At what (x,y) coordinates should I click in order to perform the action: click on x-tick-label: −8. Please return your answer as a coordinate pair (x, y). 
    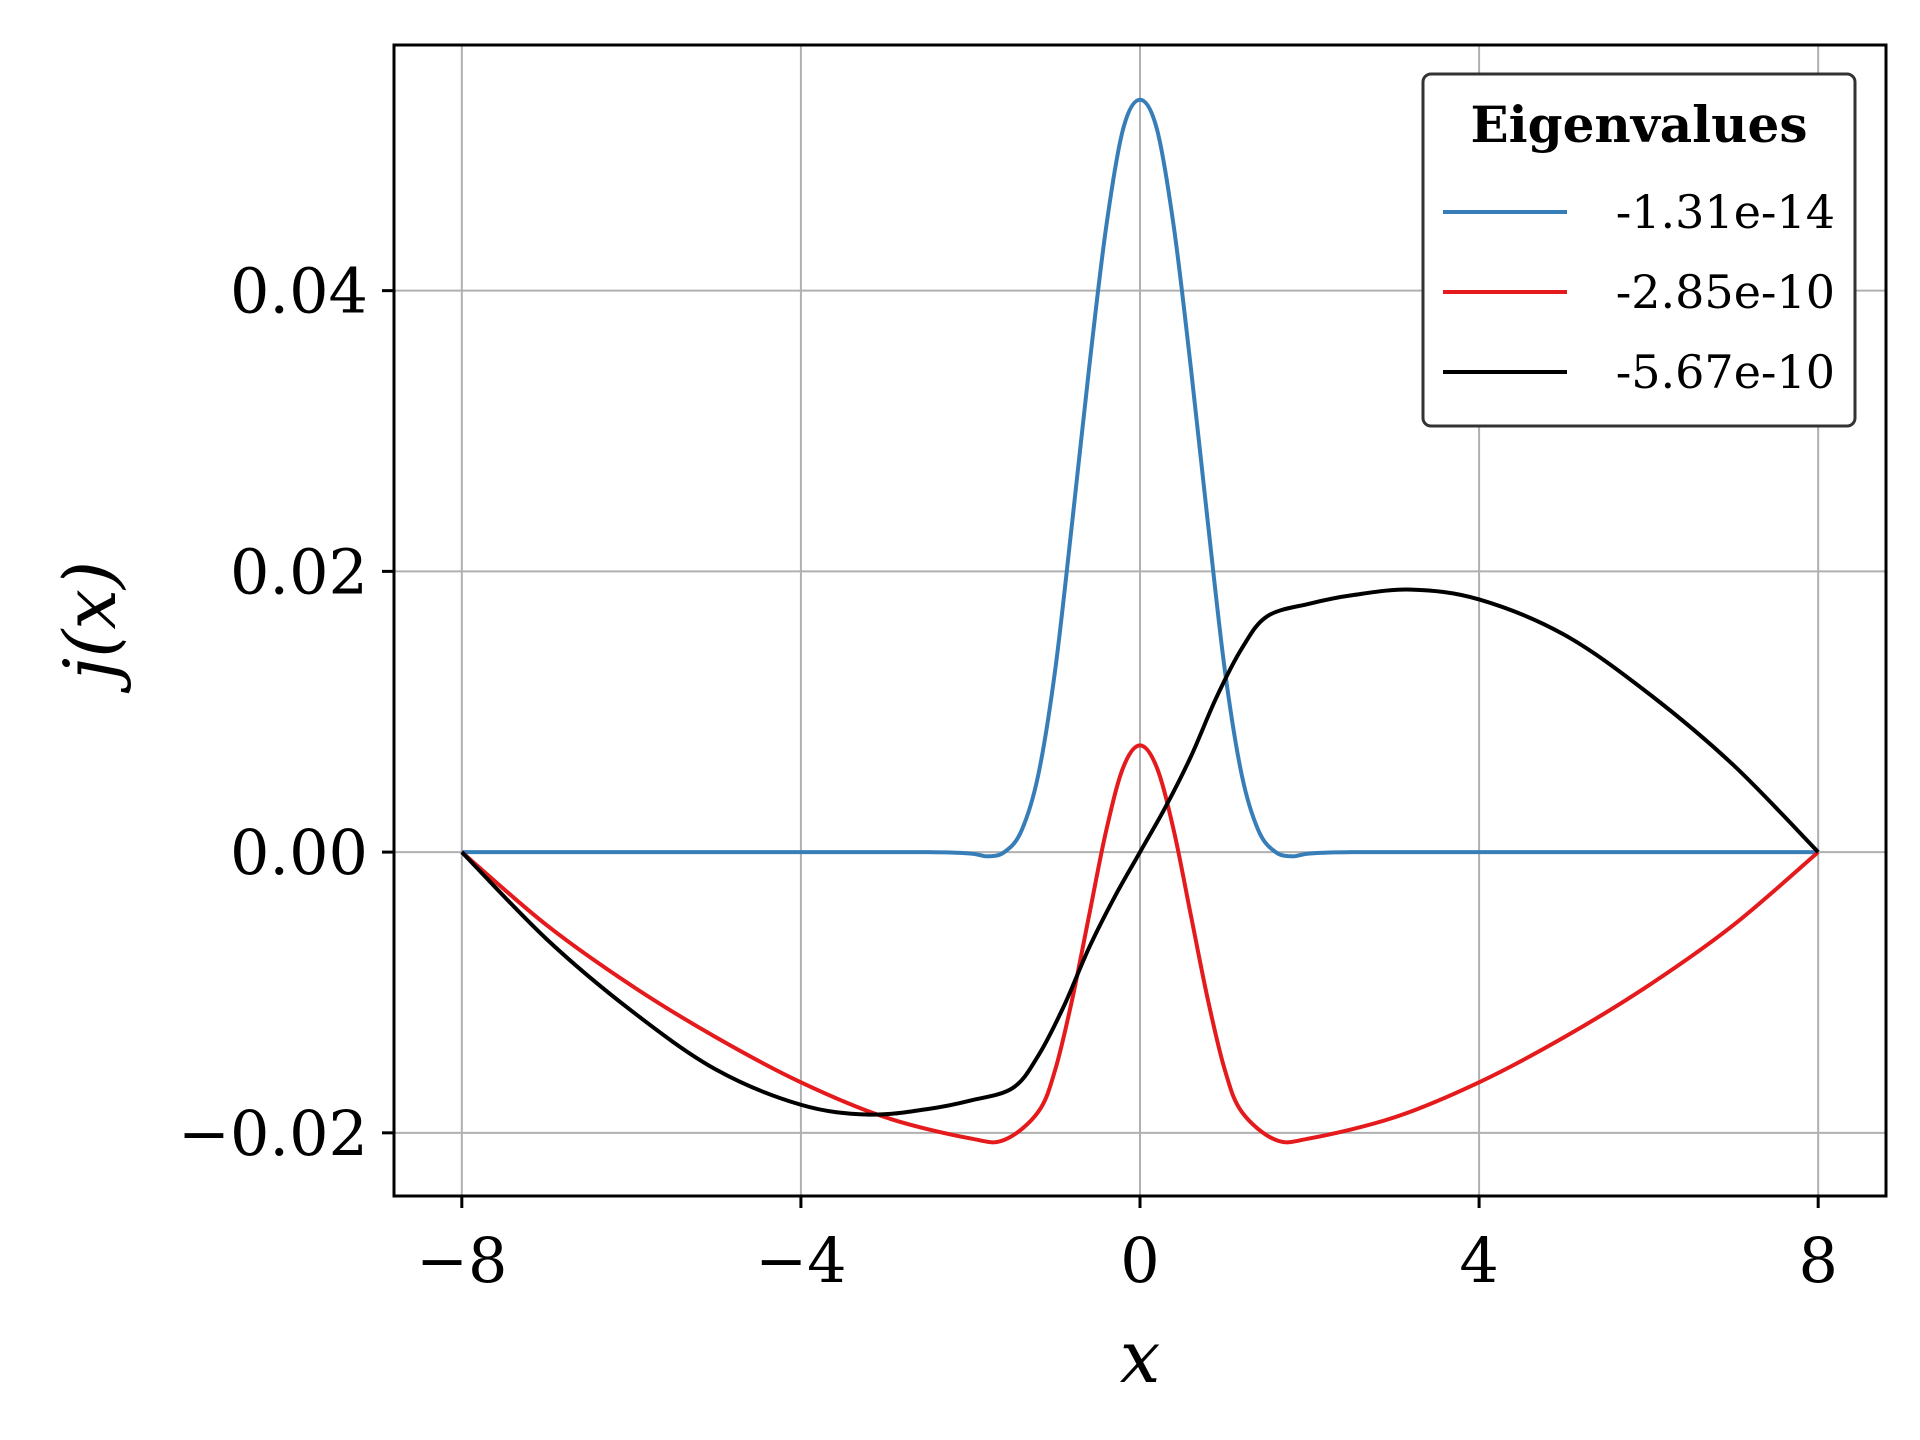
    Looking at the image, I should click on (461, 1260).